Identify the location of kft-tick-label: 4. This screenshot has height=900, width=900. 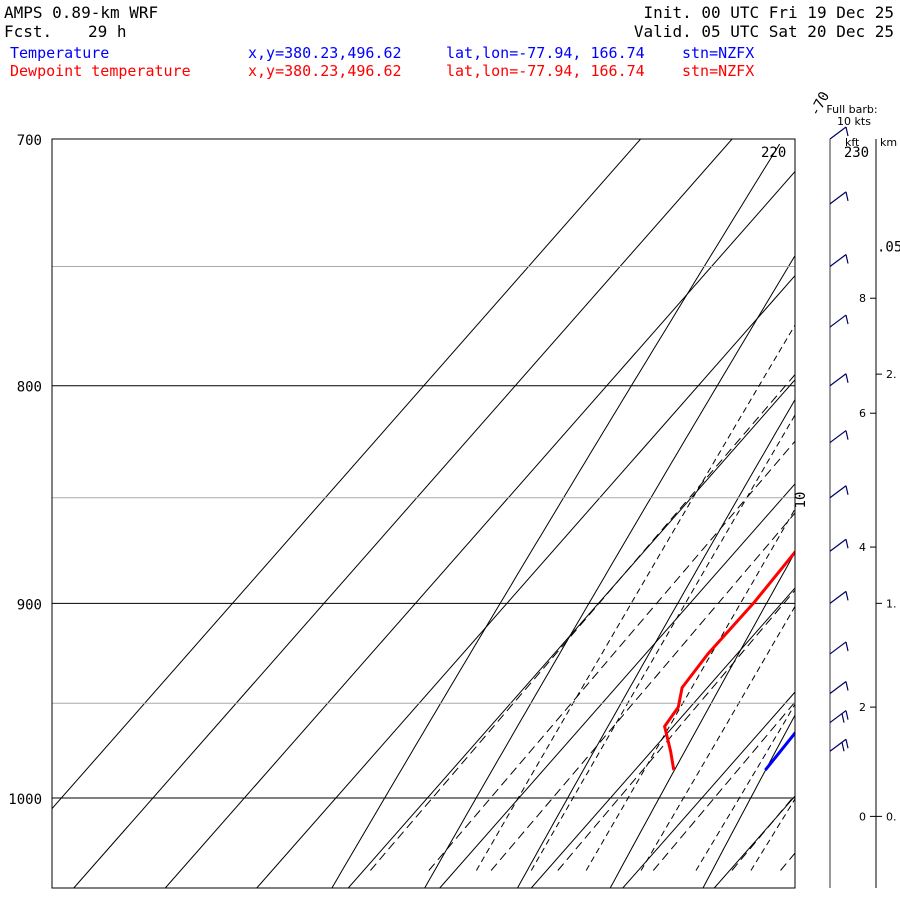
(862, 547).